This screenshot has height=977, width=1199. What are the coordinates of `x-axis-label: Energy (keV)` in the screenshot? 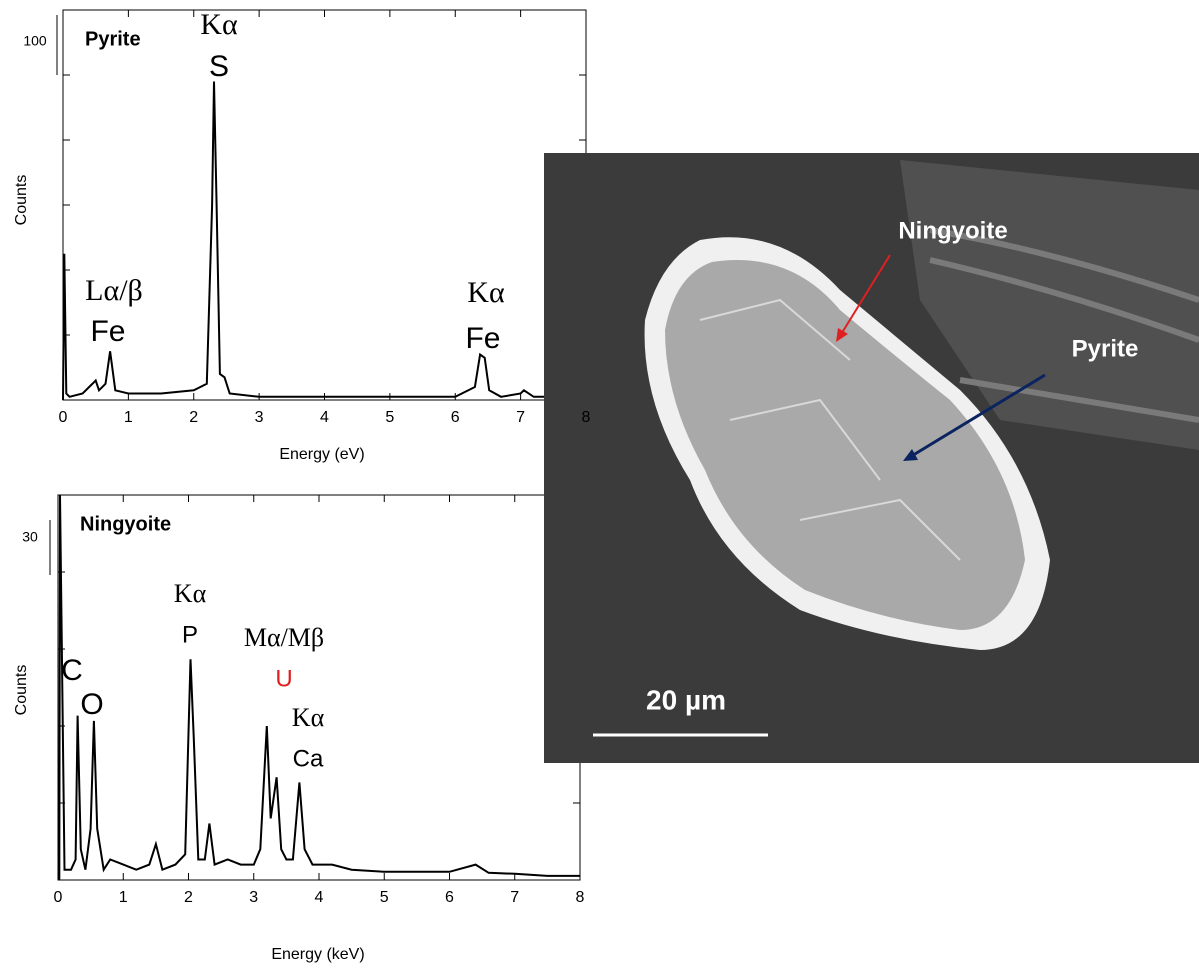 It's located at (317, 954).